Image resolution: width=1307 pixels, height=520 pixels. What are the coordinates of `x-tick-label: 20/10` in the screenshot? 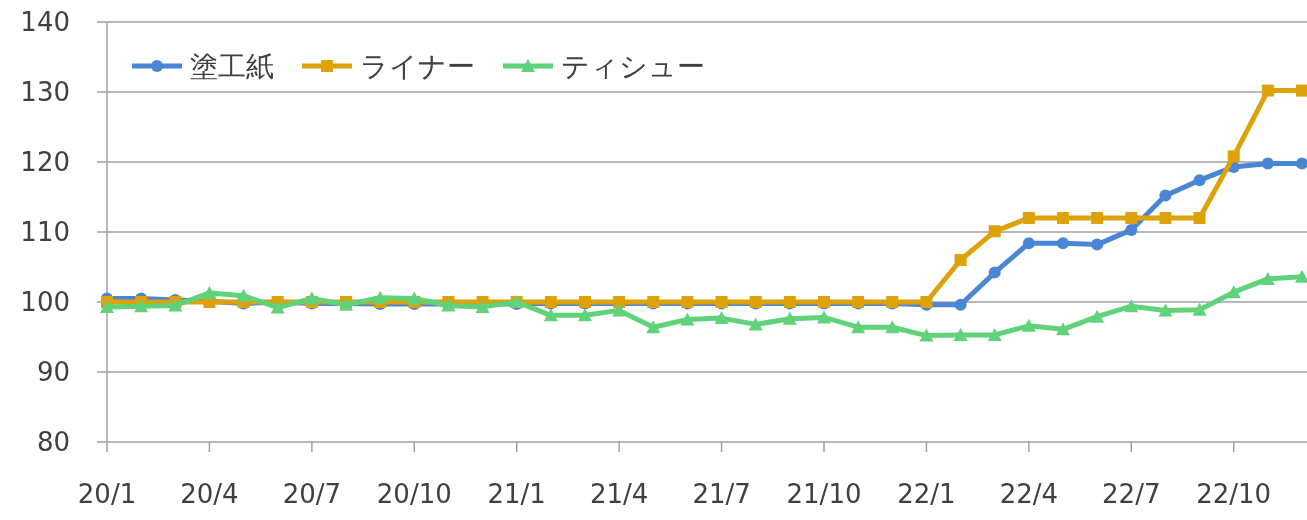 It's located at (414, 494).